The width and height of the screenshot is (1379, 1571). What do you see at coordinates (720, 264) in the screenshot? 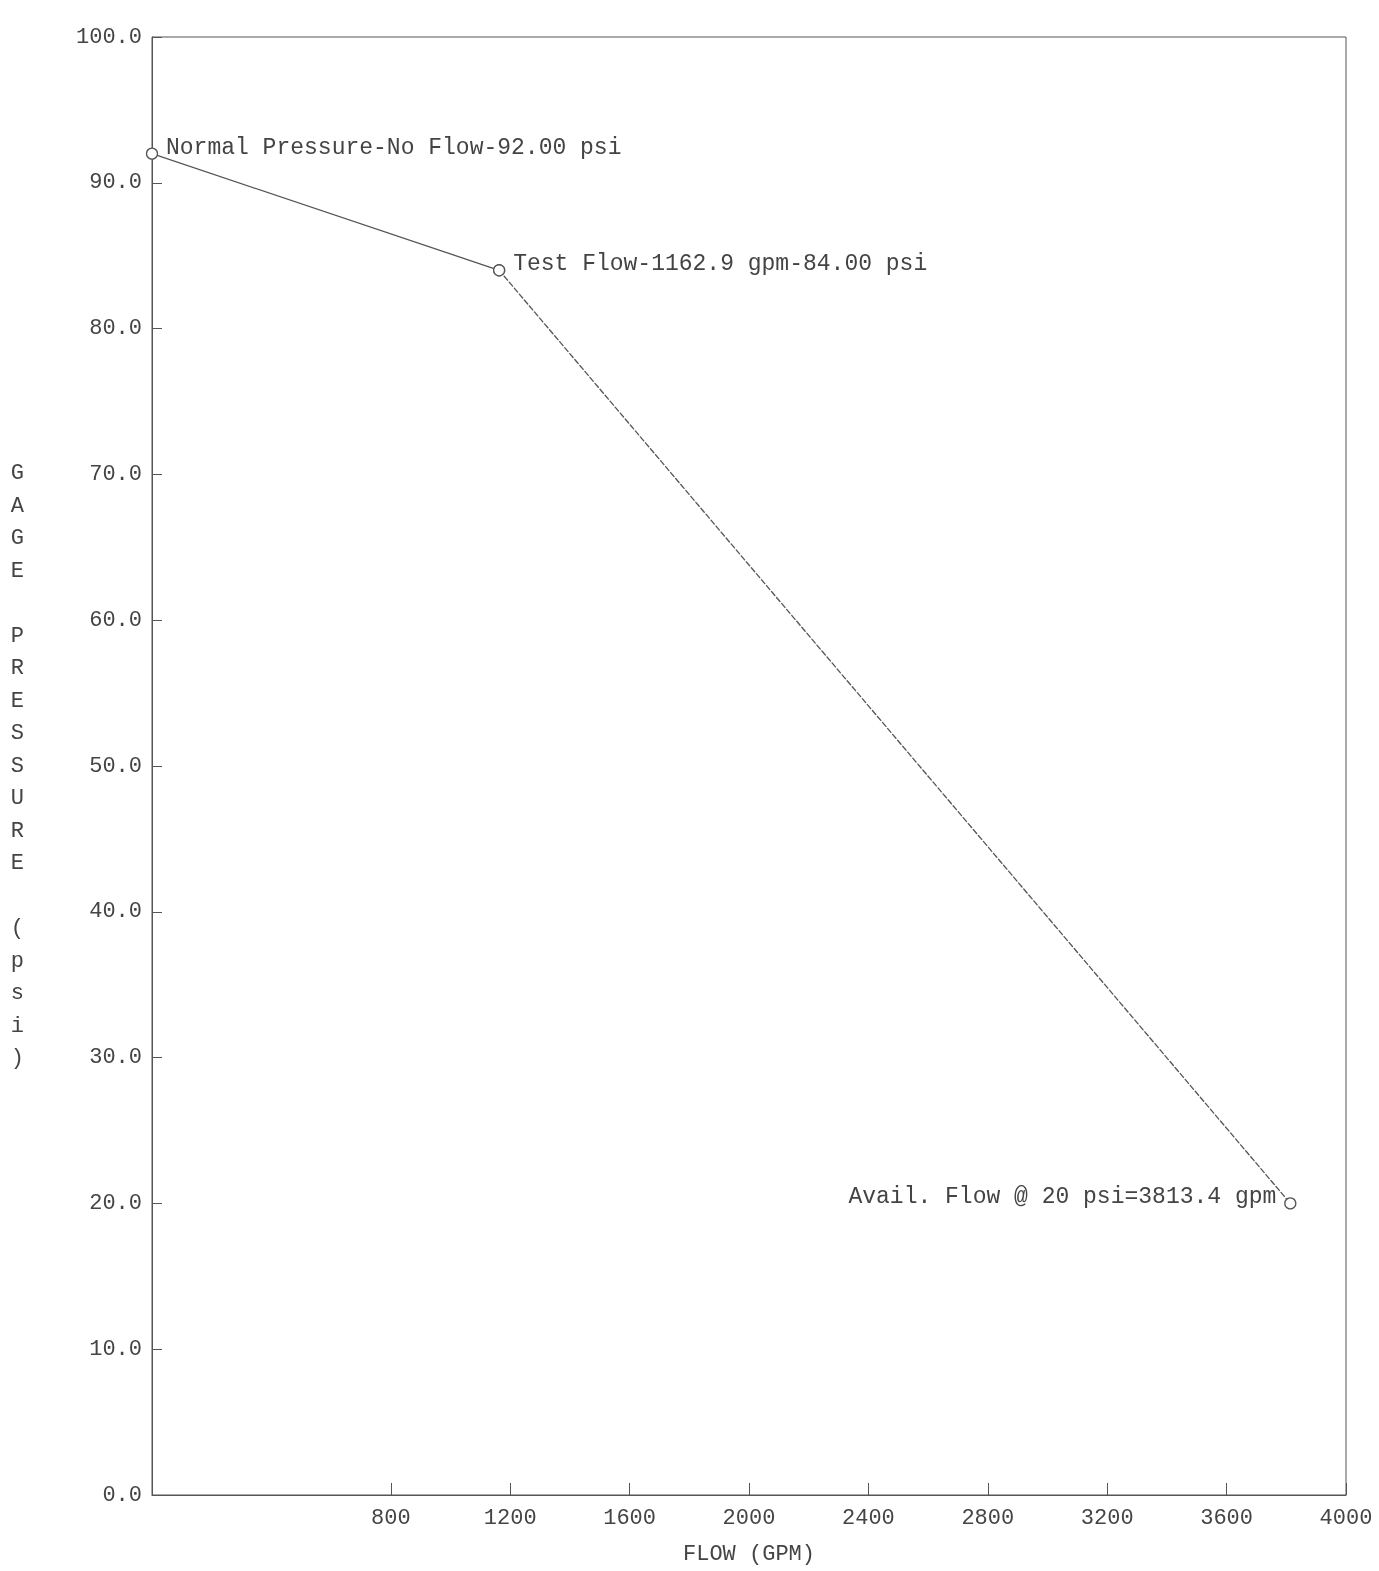
I see `annotation: Test Flow-1162.9 gpm-84.00 psi` at bounding box center [720, 264].